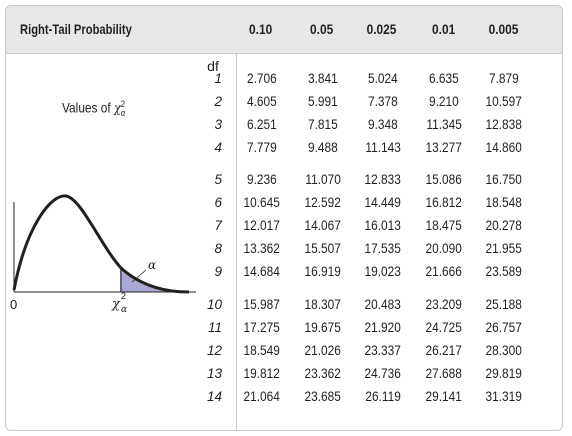  I want to click on table-cell: 20.483, so click(383, 304).